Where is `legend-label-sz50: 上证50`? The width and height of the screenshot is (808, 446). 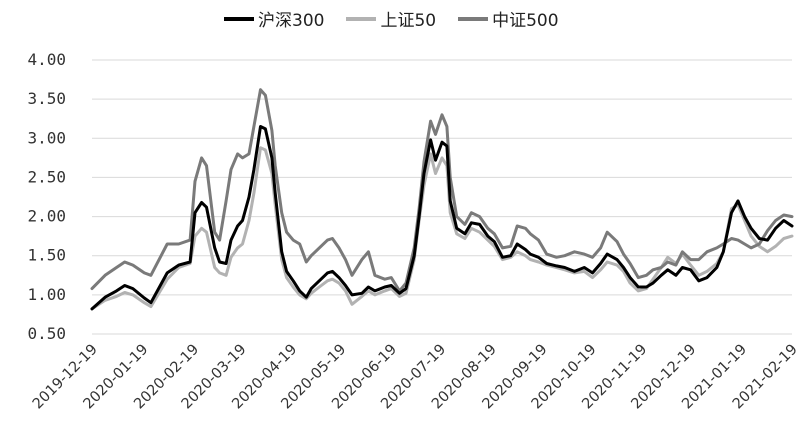 legend-label-sz50: 上证50 is located at coordinates (408, 21).